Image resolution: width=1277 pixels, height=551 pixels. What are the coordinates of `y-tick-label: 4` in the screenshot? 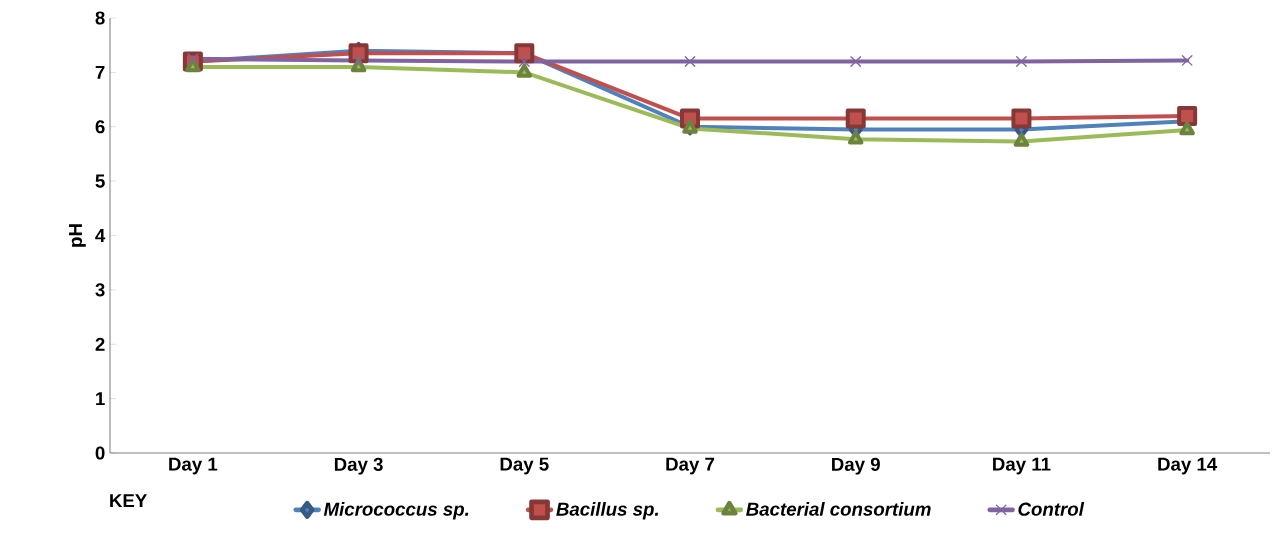 It's located at (100, 235).